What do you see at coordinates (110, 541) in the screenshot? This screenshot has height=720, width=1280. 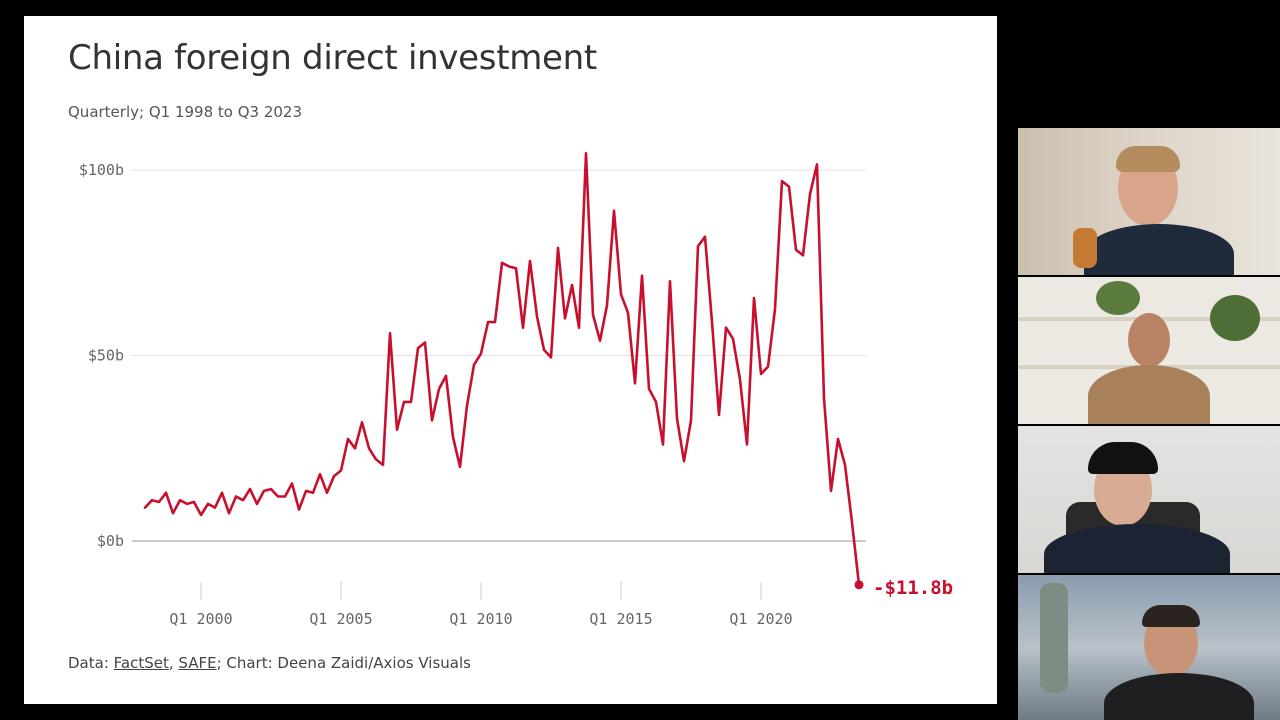 I see `y-tick-label: $0b` at bounding box center [110, 541].